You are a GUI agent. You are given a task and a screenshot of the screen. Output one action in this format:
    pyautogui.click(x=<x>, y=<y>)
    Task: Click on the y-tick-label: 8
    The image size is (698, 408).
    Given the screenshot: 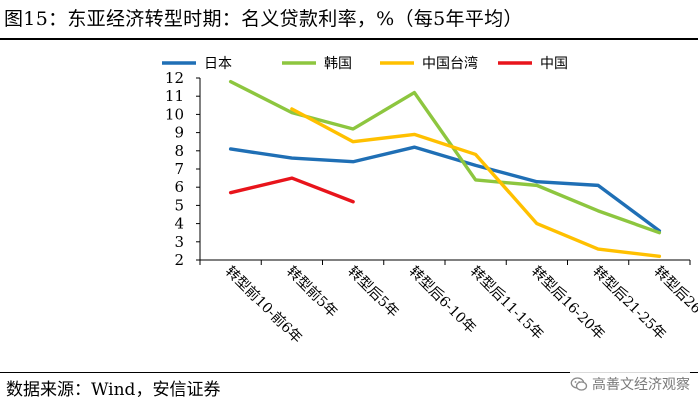 What is the action you would take?
    pyautogui.click(x=179, y=151)
    